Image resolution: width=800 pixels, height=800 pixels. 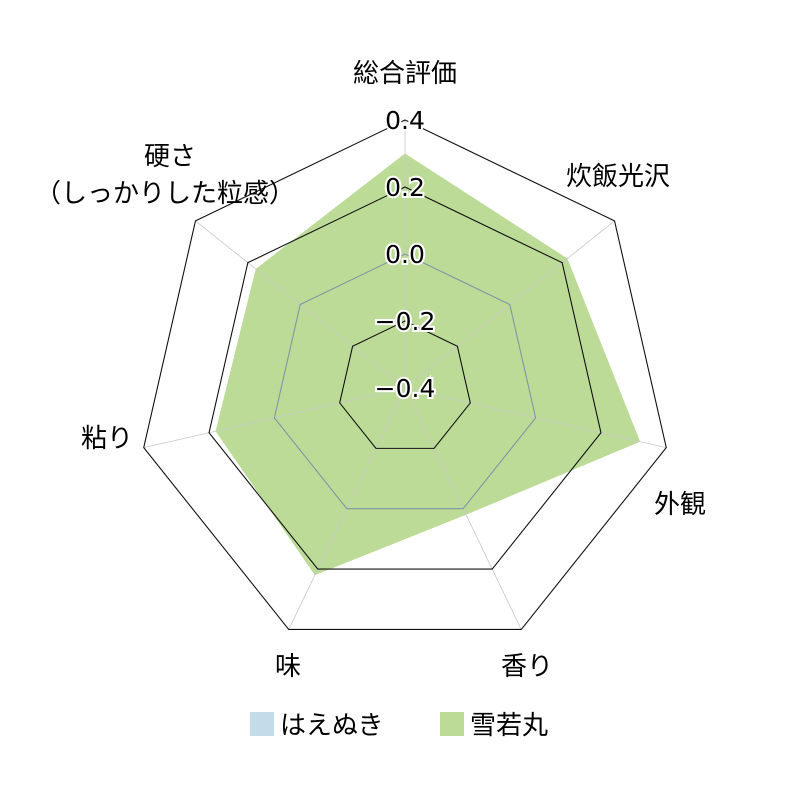 I want to click on axis-label: 粘り, so click(x=107, y=439).